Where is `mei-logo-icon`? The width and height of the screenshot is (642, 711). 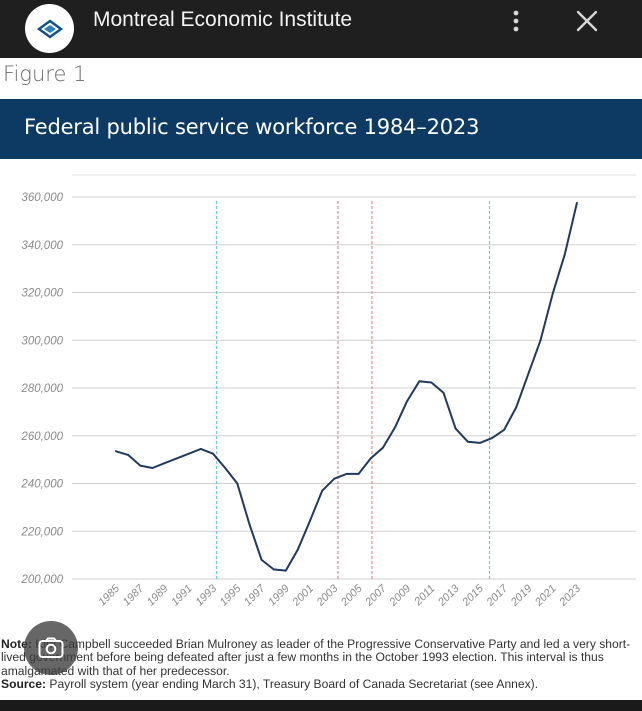 mei-logo-icon is located at coordinates (49, 28).